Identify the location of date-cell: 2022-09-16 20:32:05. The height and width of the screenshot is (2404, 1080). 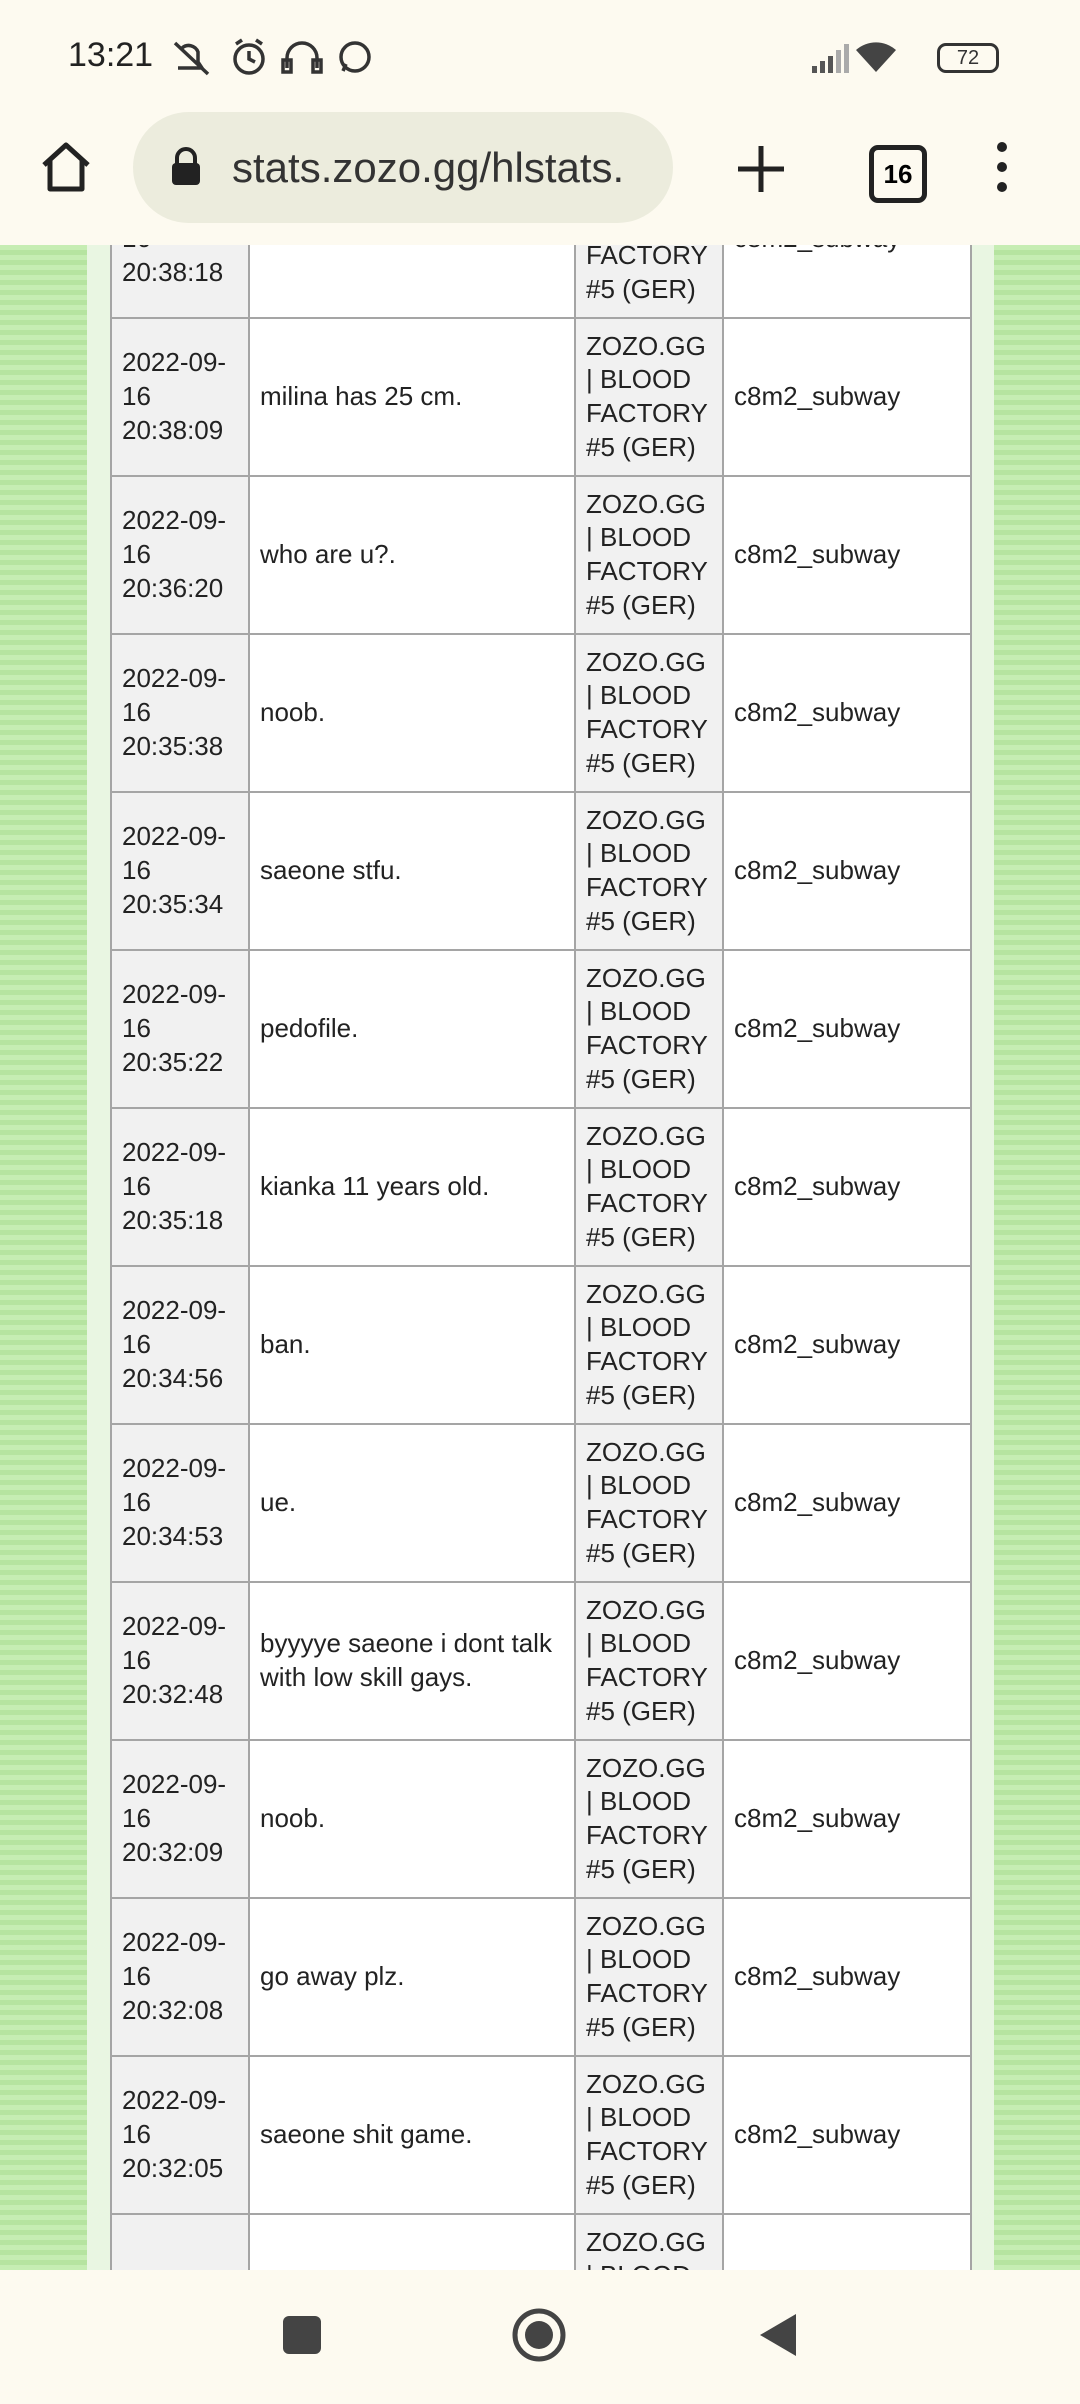
(180, 2135).